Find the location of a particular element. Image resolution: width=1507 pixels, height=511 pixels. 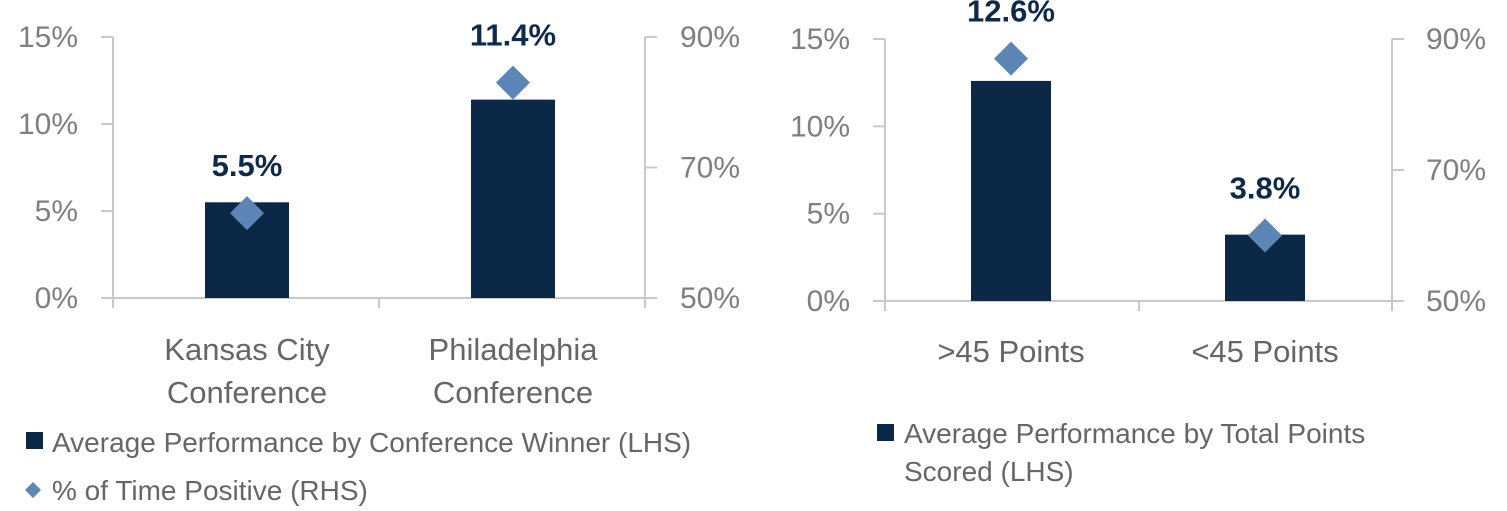

legend-label: Scored (LHS) is located at coordinates (989, 471).